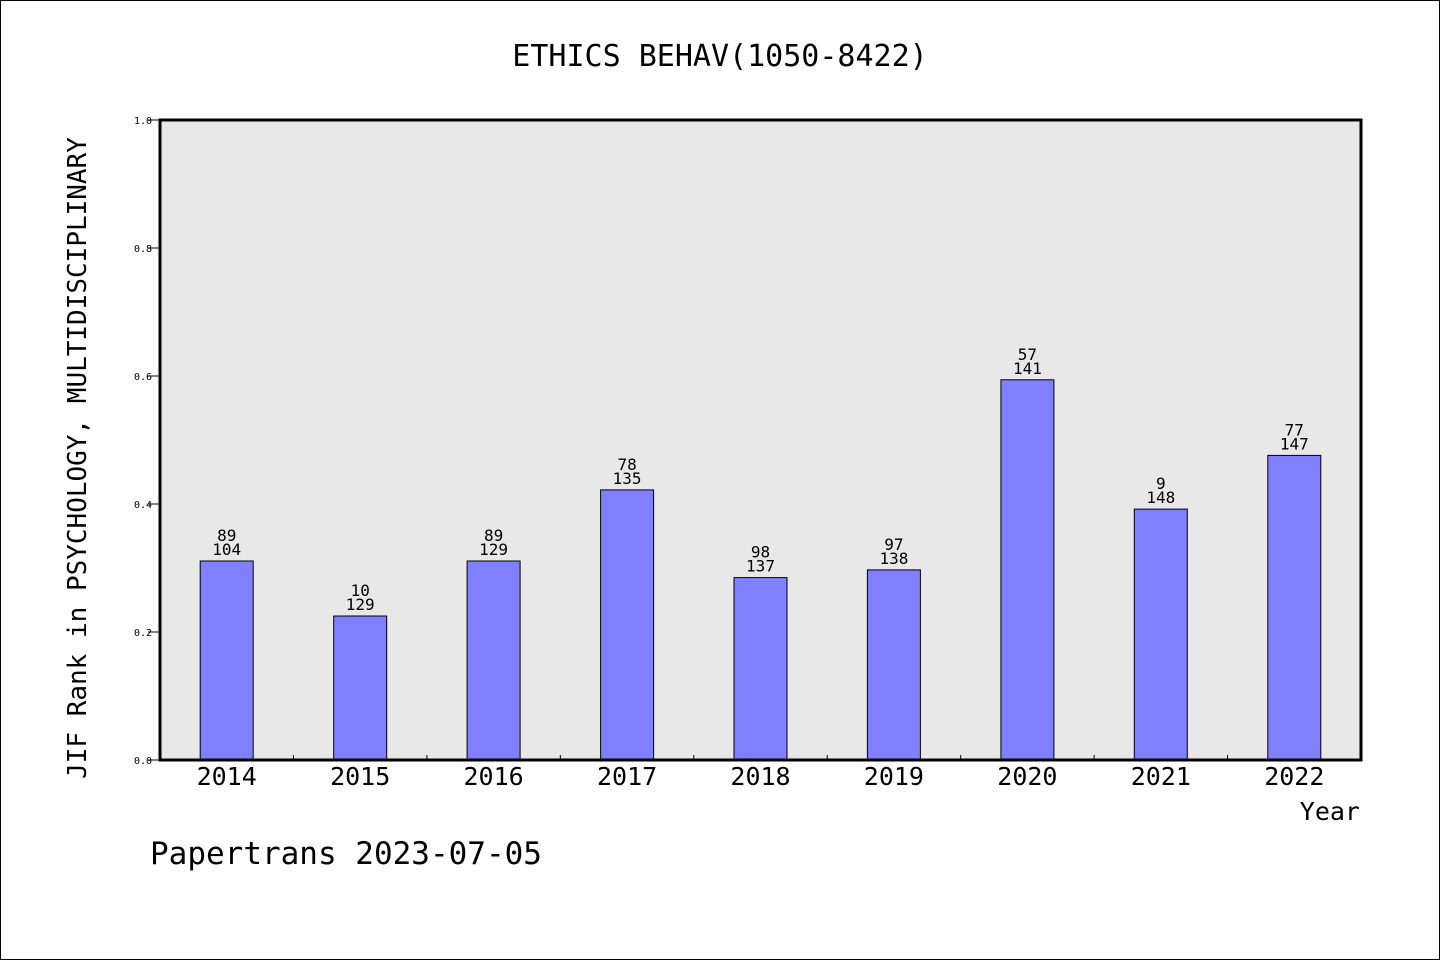 The width and height of the screenshot is (1440, 960). I want to click on bar-2017, so click(627, 625).